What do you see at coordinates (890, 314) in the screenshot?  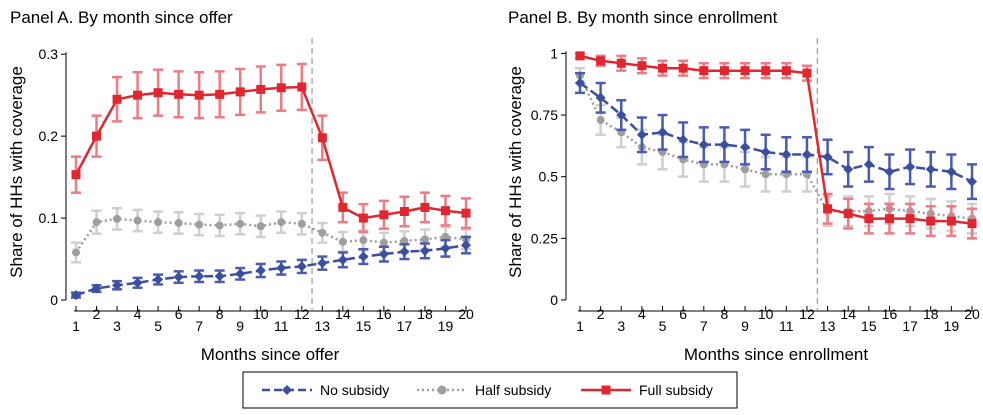 I see `panel-b-xtick-label: 16` at bounding box center [890, 314].